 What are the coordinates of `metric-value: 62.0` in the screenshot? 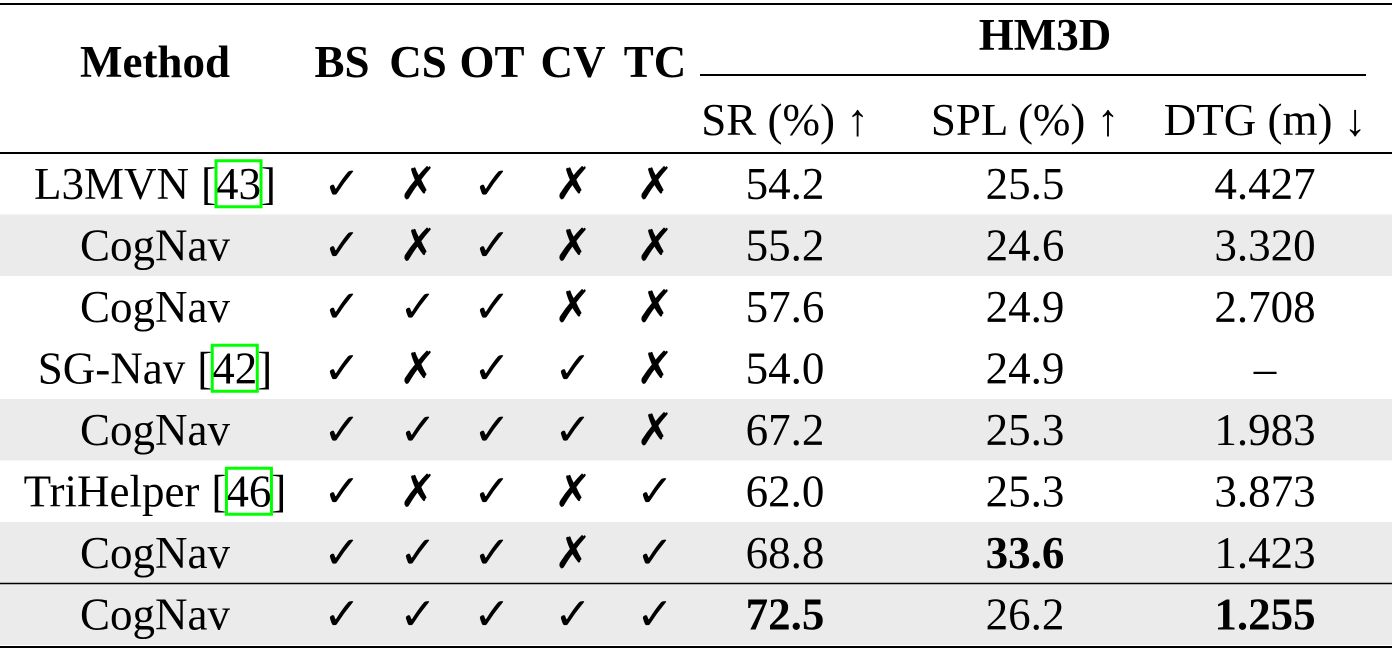 It's located at (785, 491).